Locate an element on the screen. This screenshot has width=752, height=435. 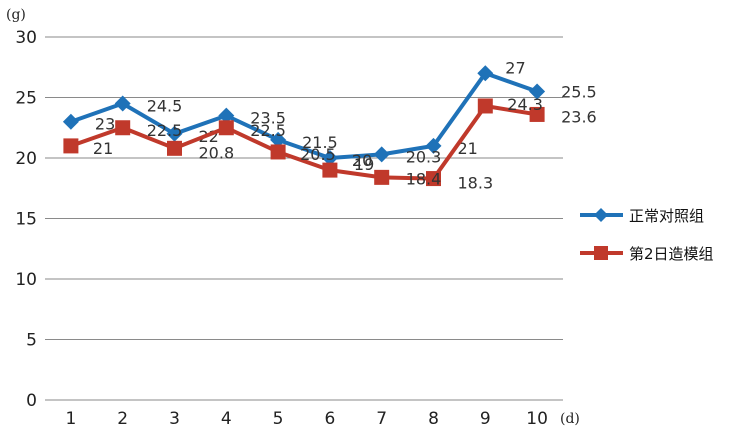
legend-label: 第2日造模组 is located at coordinates (671, 254).